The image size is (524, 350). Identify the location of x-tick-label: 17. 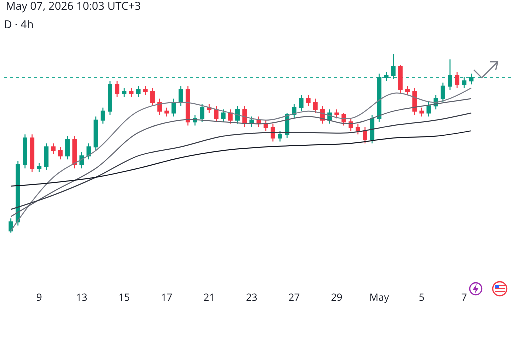
(167, 297).